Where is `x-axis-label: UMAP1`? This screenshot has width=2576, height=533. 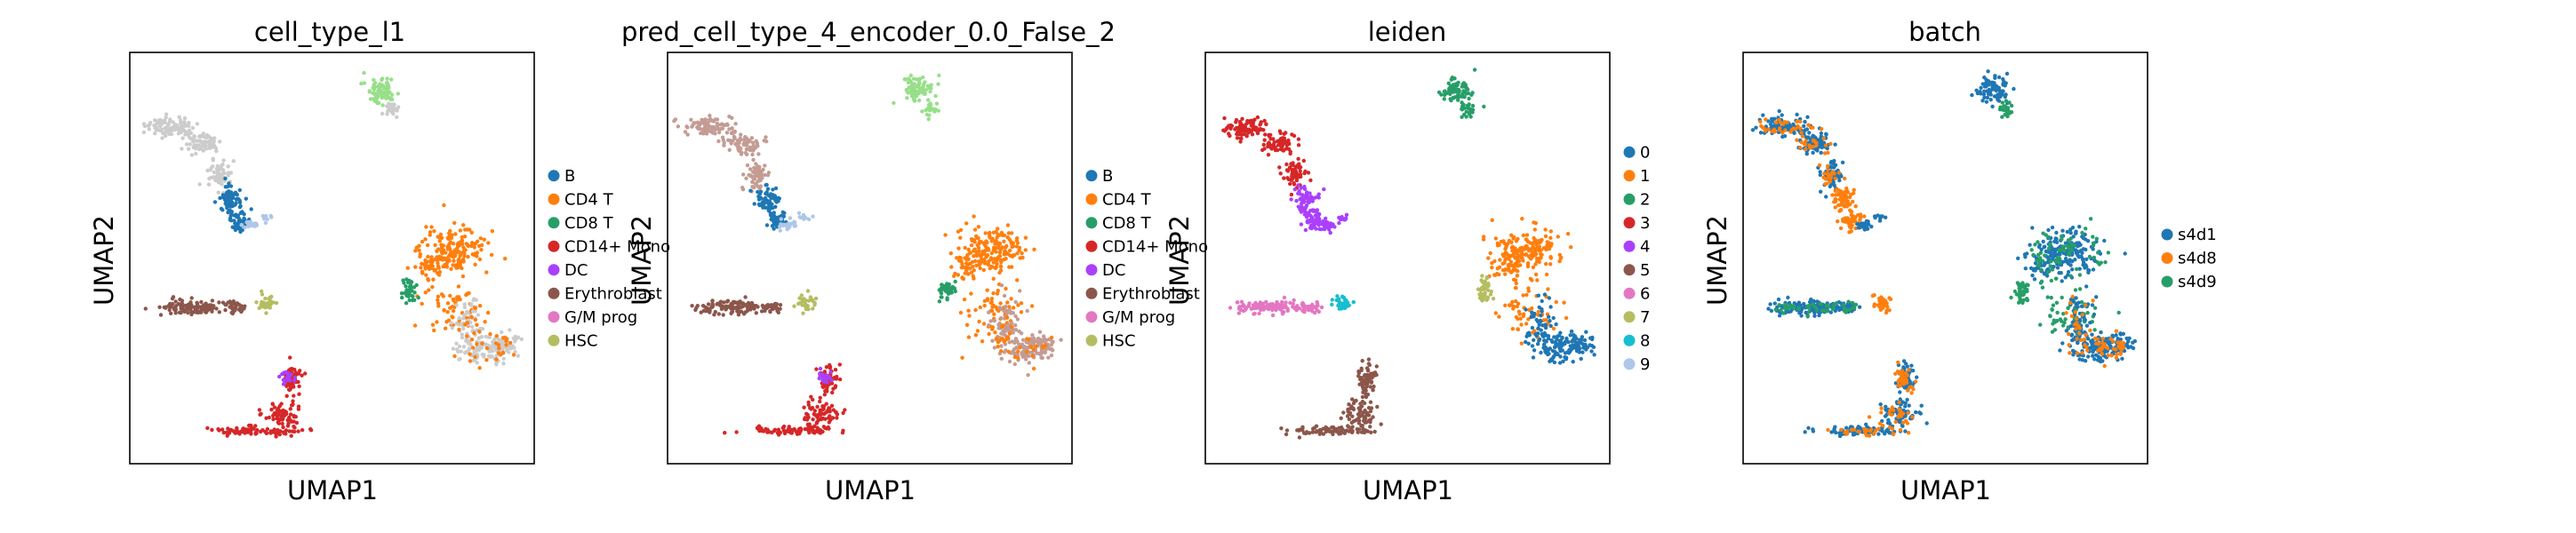
x-axis-label: UMAP1 is located at coordinates (870, 490).